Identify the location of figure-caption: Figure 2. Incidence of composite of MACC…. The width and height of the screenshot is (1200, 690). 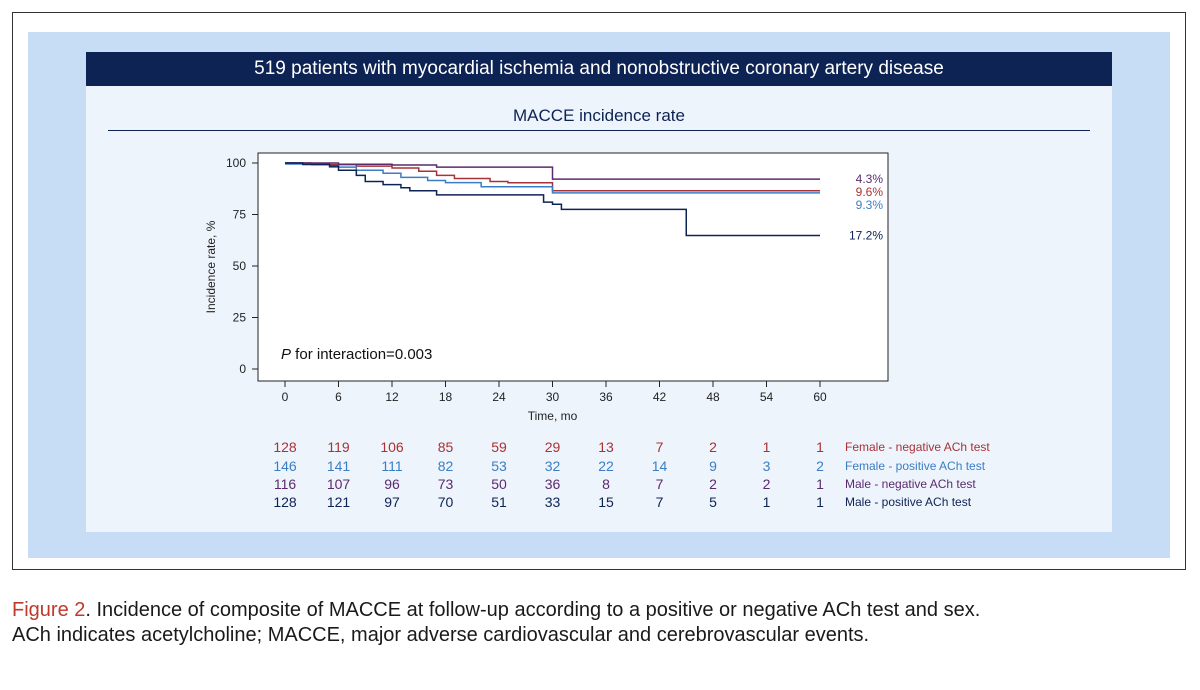
(600, 623).